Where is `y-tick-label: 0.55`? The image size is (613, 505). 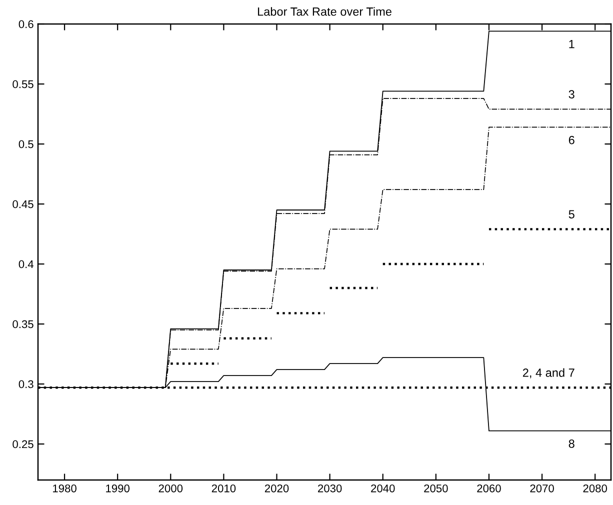 y-tick-label: 0.55 is located at coordinates (23, 84).